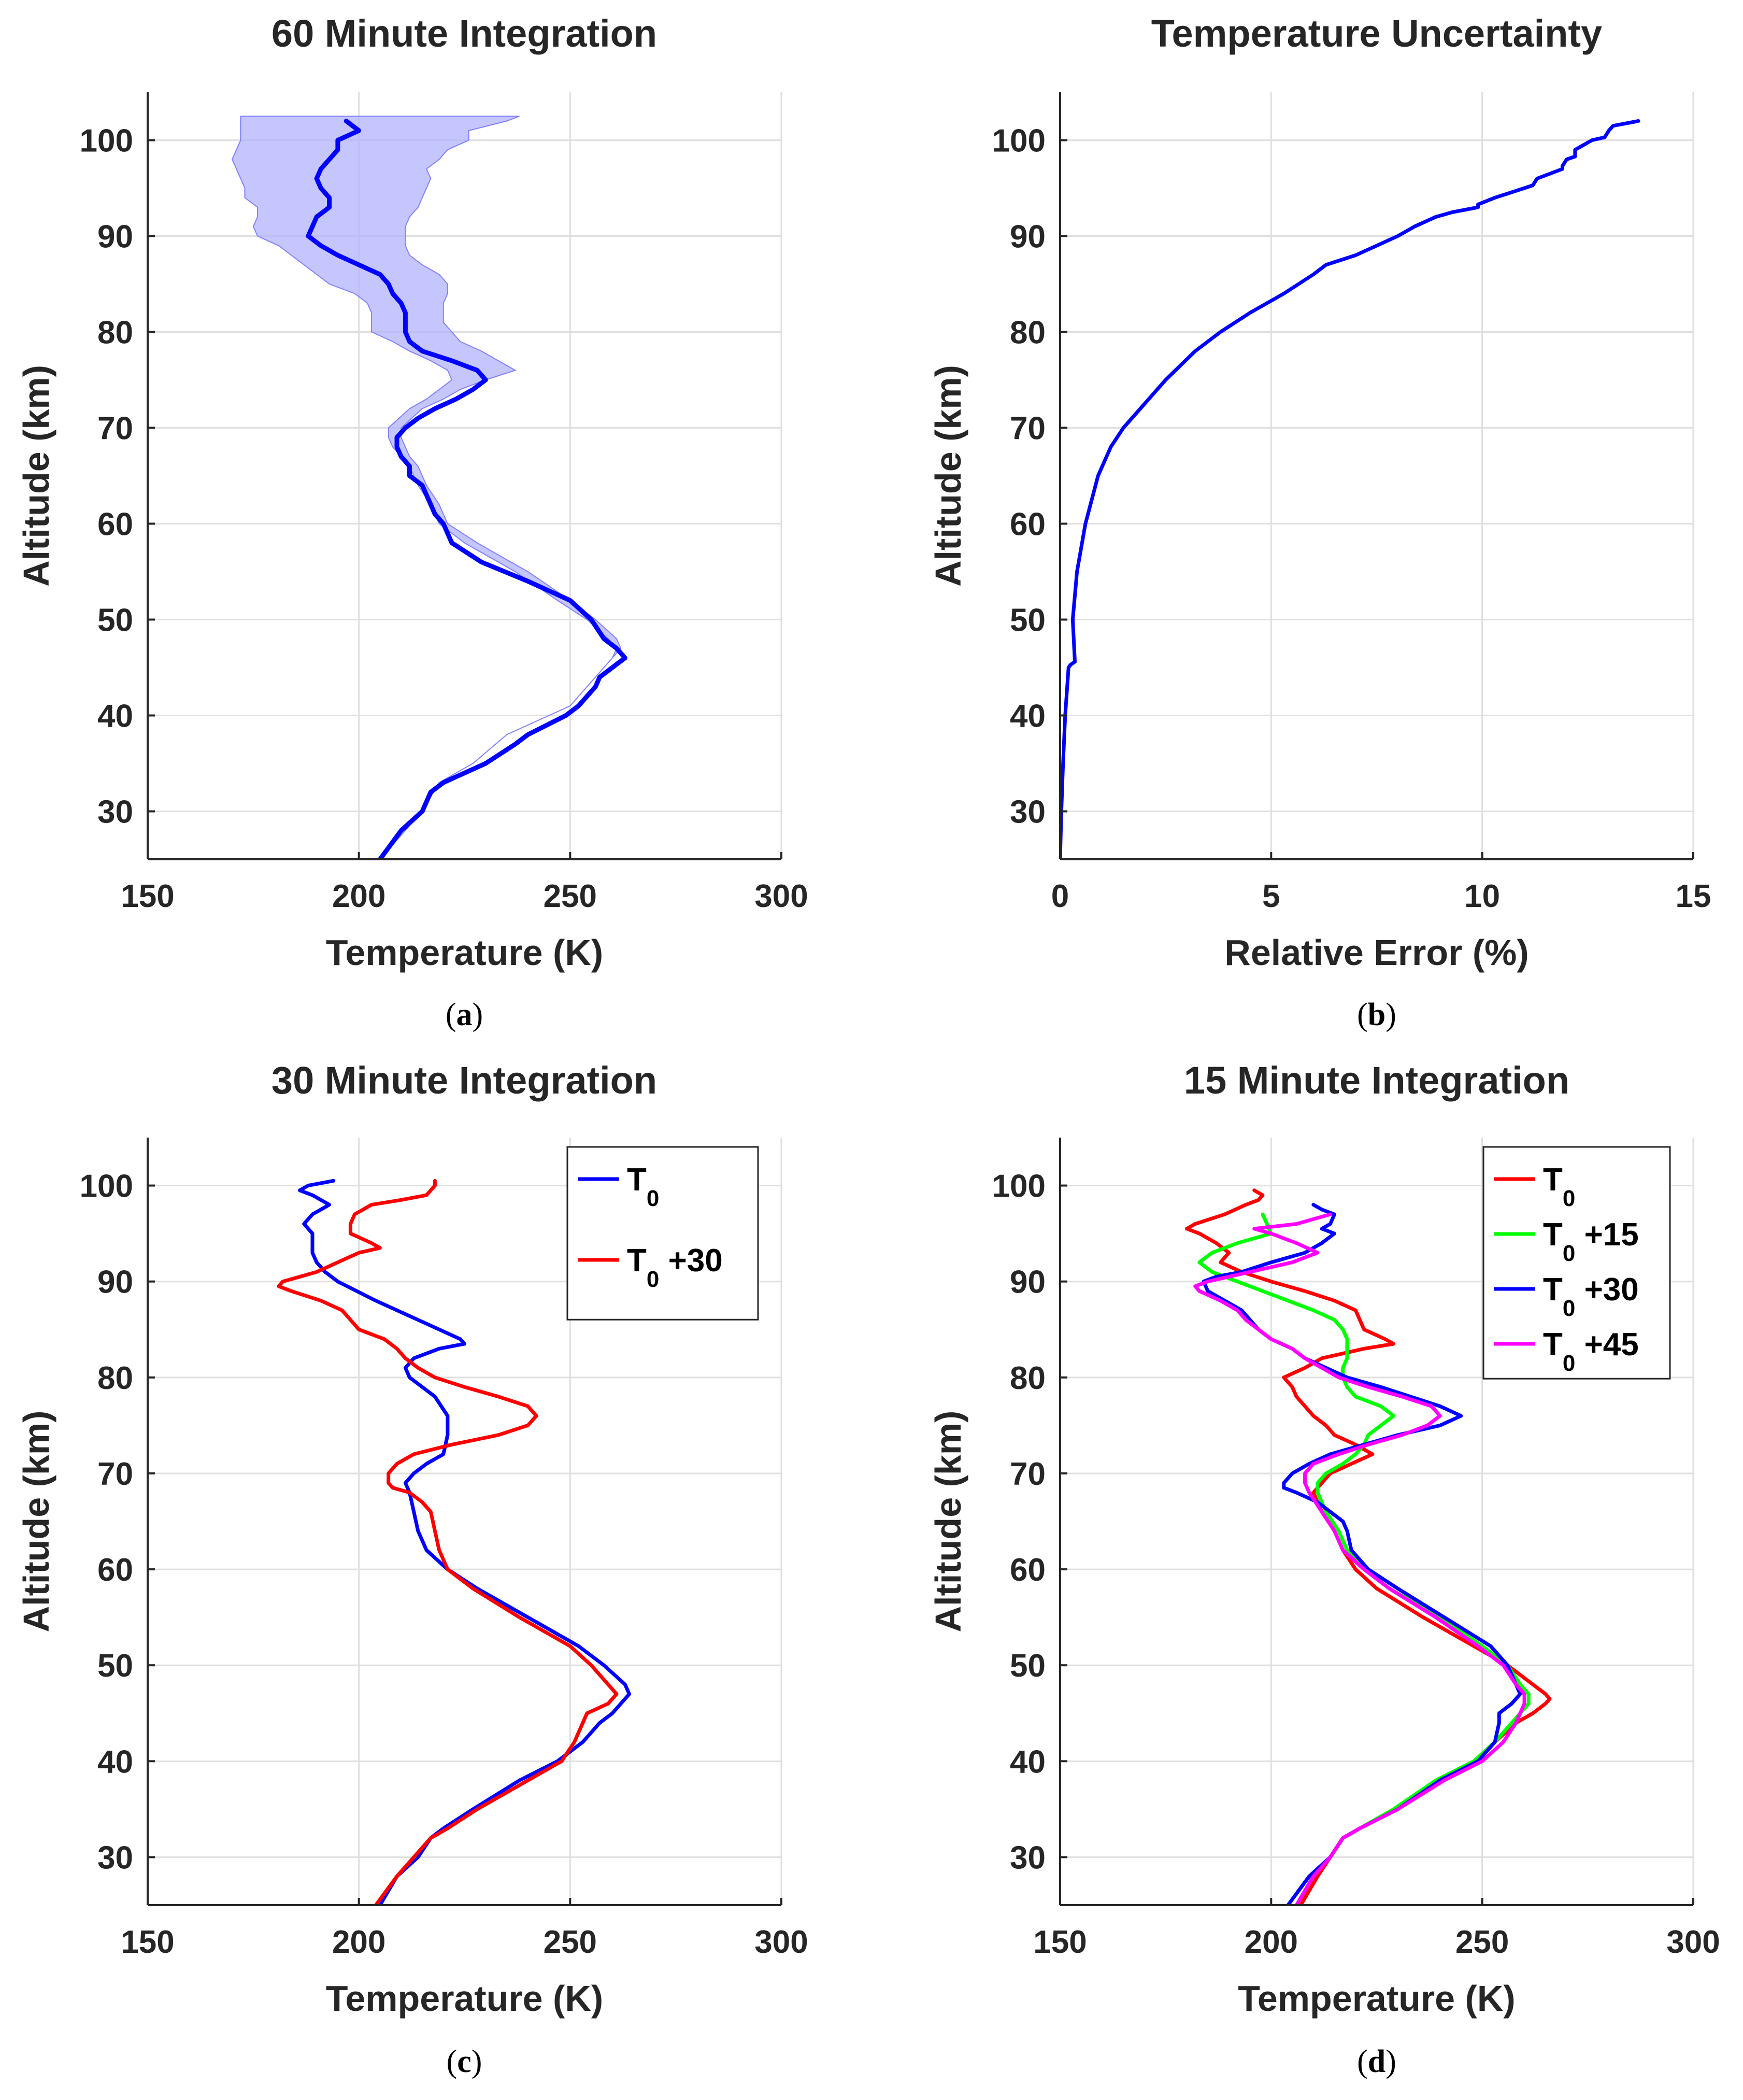 The height and width of the screenshot is (2100, 1743). I want to click on legend: T0 T0 +15 T0 +30 T0 +45, so click(1576, 1263).